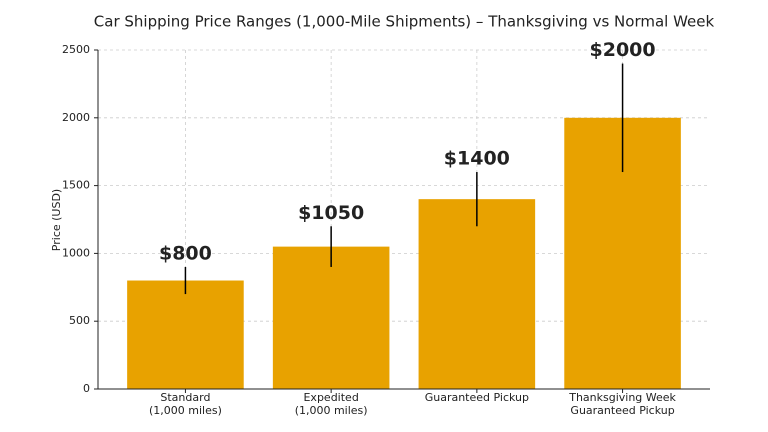 The width and height of the screenshot is (768, 432). Describe the element at coordinates (331, 404) in the screenshot. I see `x-tick-label: Expedited (1,000 miles)` at that location.